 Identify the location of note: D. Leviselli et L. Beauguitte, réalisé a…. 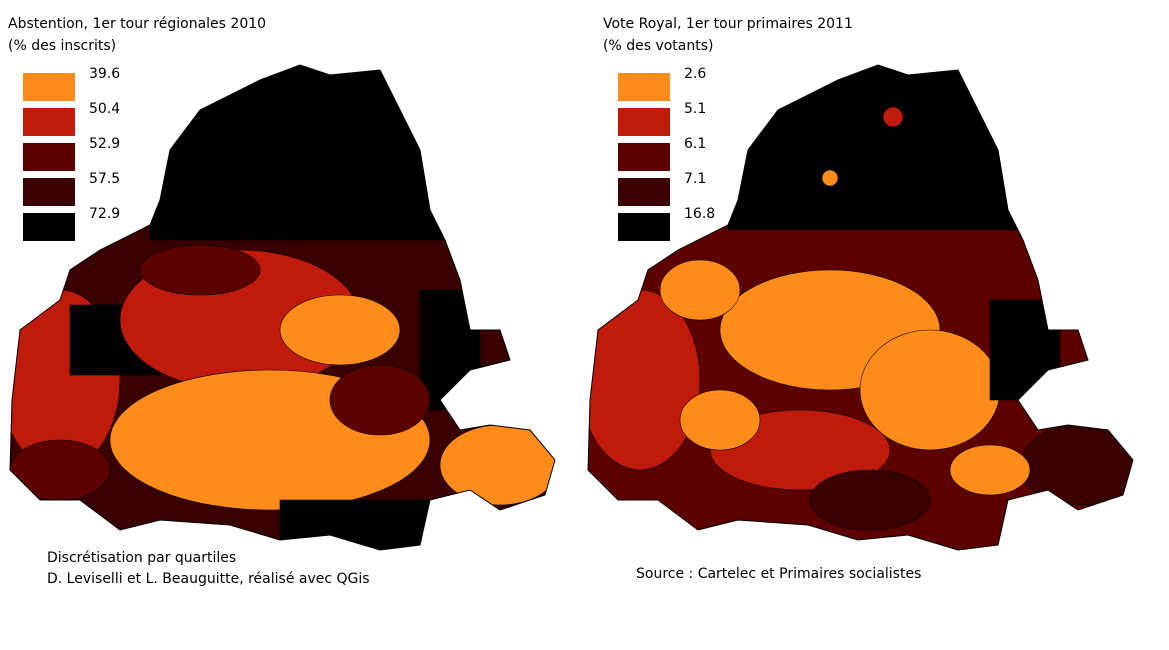
(208, 579).